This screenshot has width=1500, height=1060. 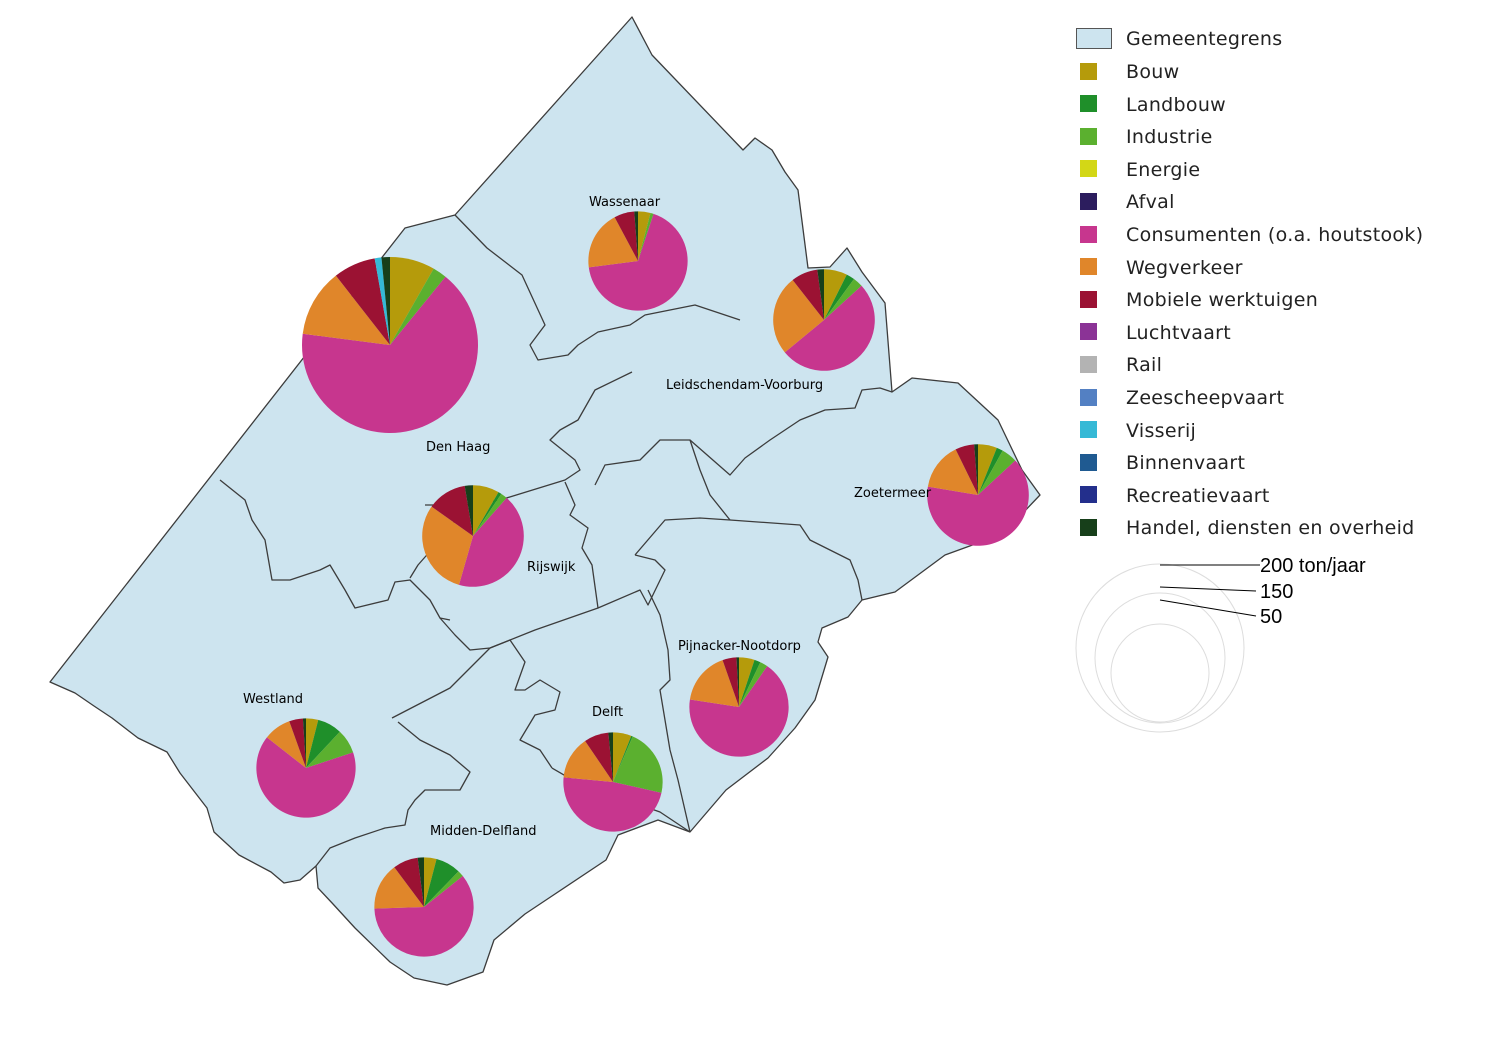 I want to click on legend-item: Luchtvaart, so click(x=1153, y=332).